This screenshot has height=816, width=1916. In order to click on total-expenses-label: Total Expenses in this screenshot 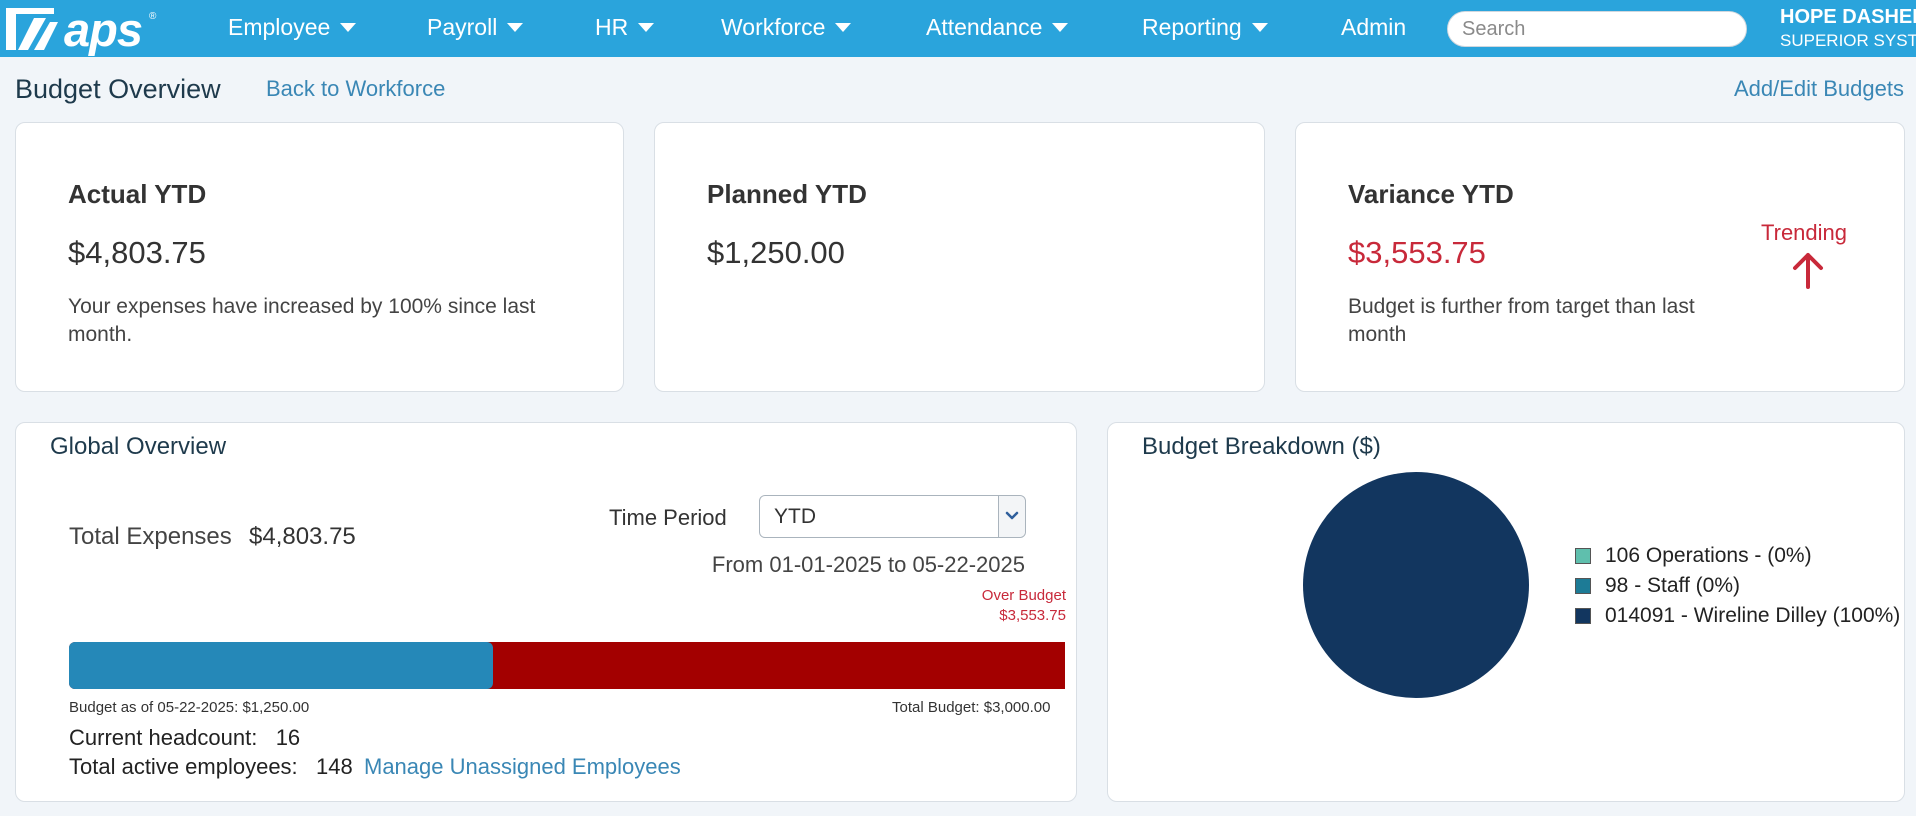, I will do `click(150, 536)`.